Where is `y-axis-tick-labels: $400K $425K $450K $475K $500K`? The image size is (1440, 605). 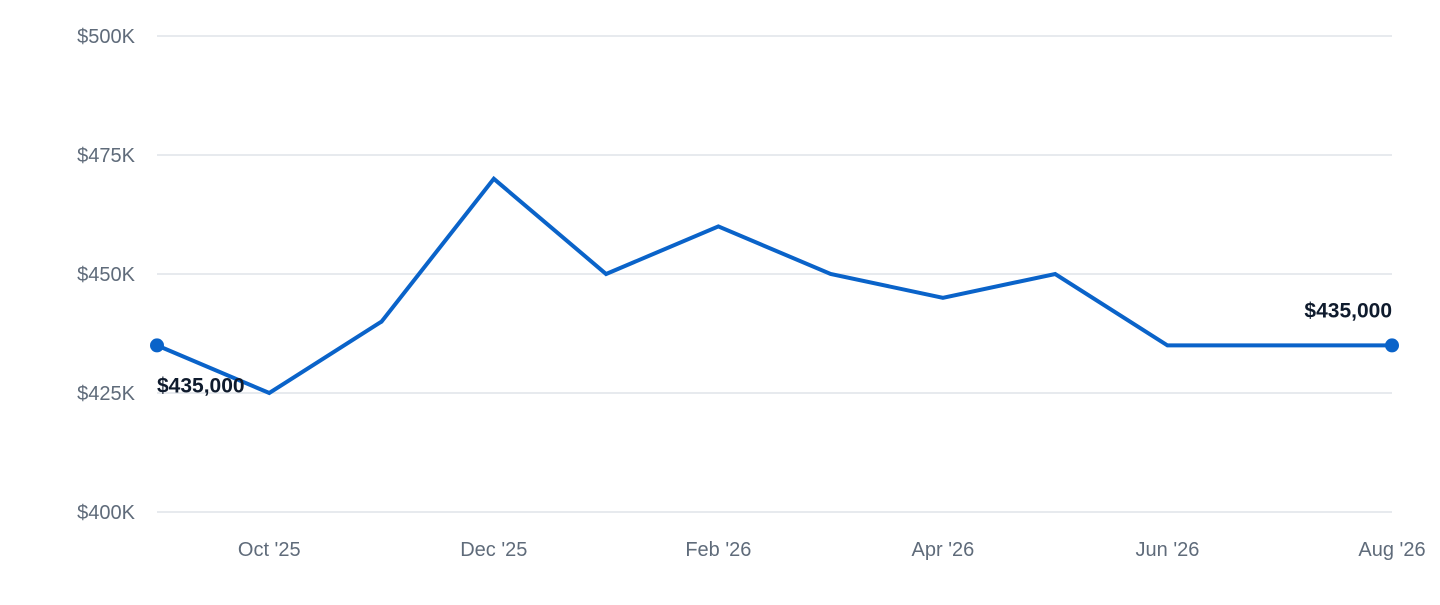
y-axis-tick-labels: $400K $425K $450K $475K $500K is located at coordinates (106, 275).